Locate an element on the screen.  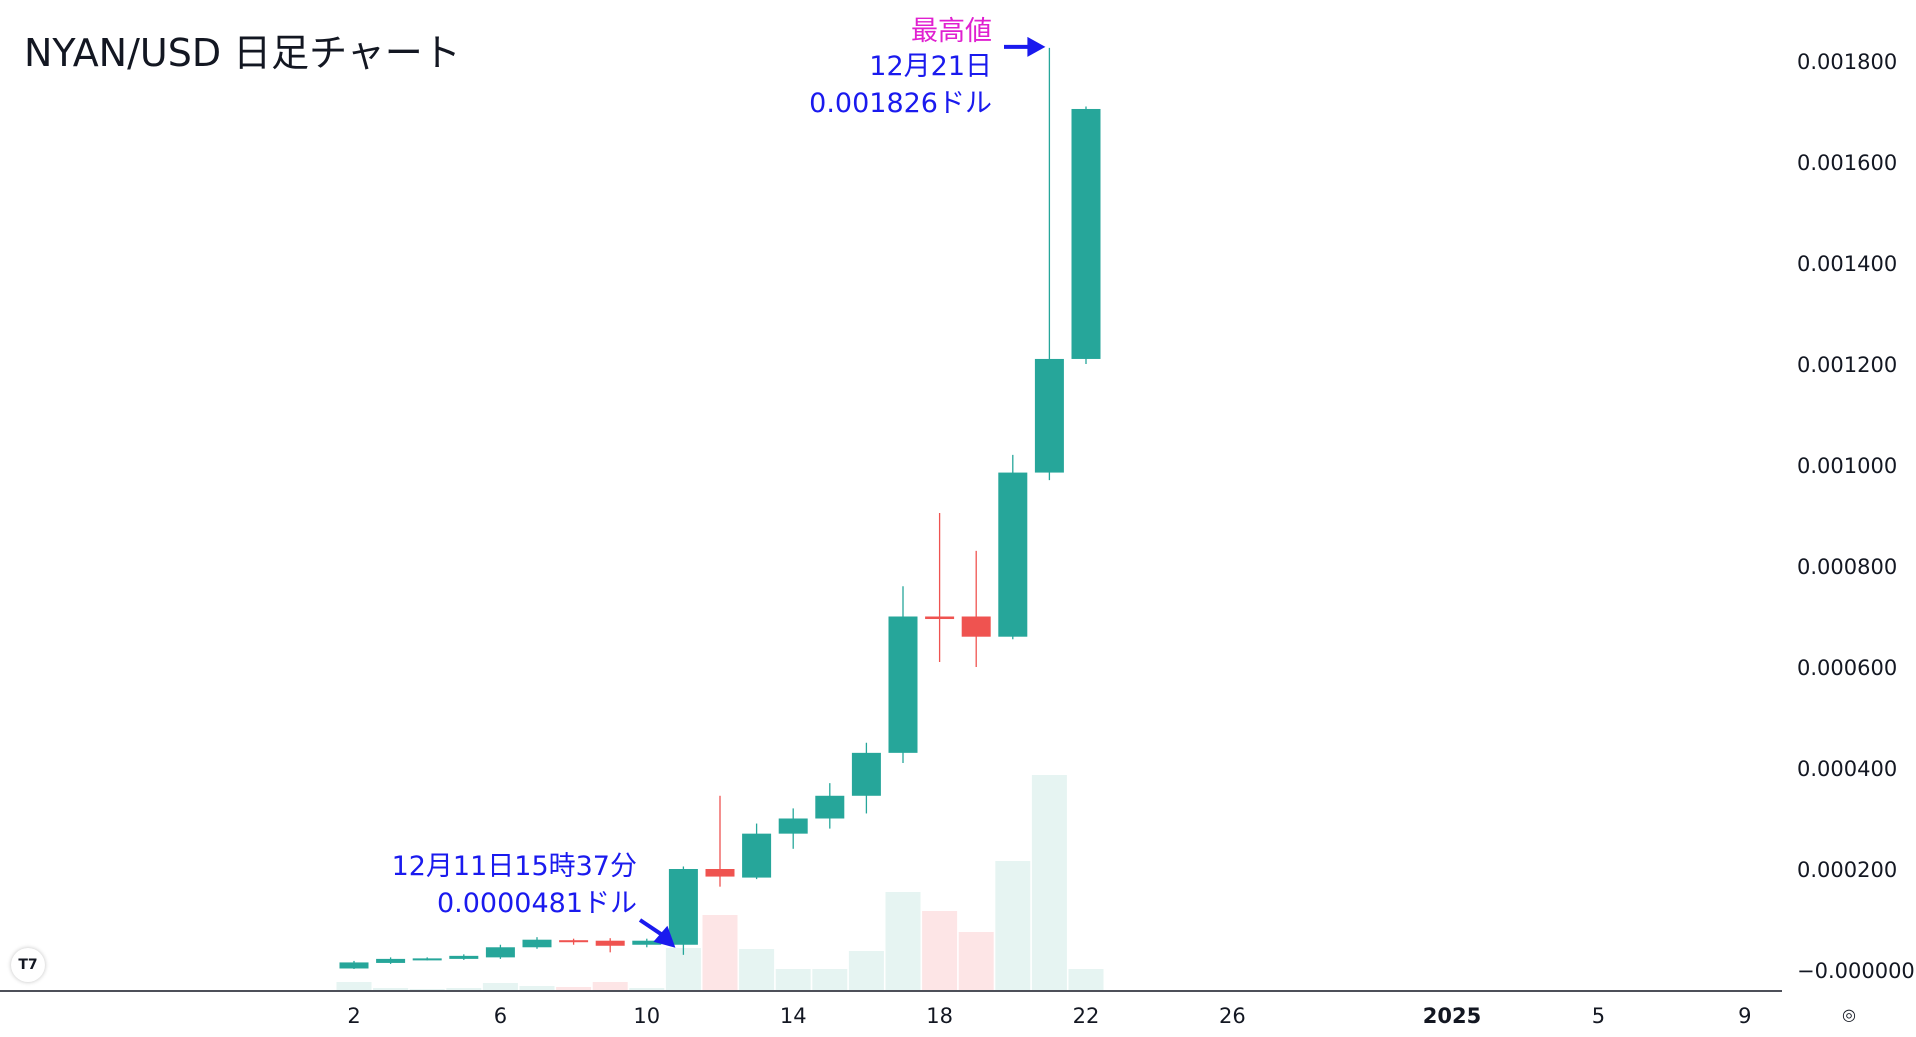
time-tick-label: 26 is located at coordinates (1232, 1016).